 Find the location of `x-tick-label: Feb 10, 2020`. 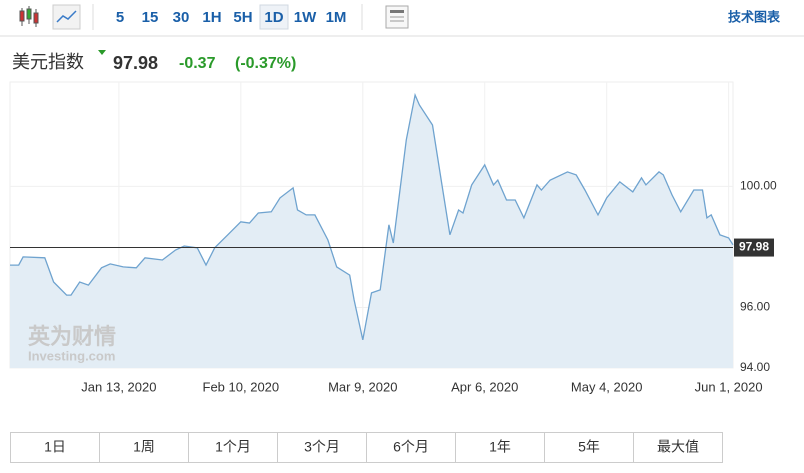

x-tick-label: Feb 10, 2020 is located at coordinates (241, 386).